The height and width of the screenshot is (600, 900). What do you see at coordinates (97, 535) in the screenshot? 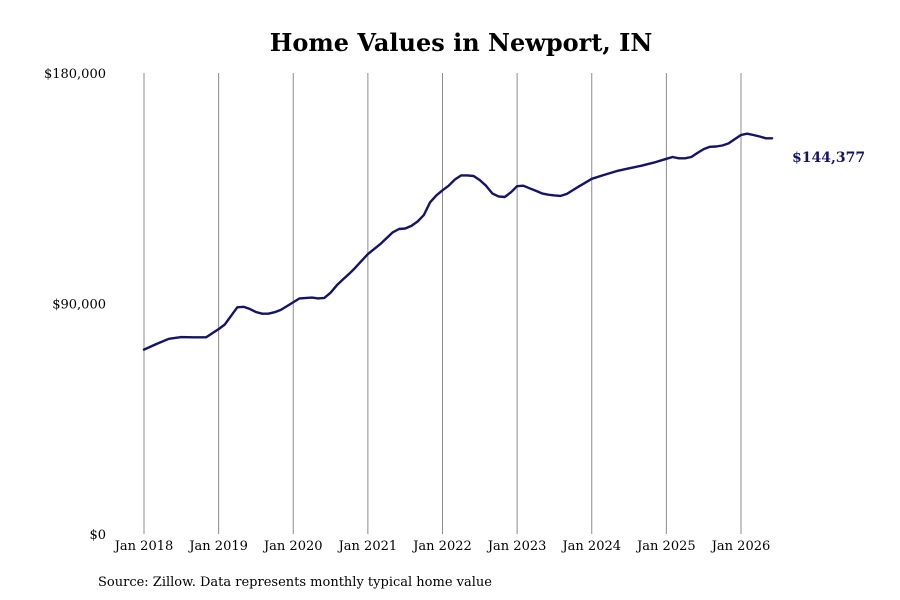
I see `y-tick-label: $0` at bounding box center [97, 535].